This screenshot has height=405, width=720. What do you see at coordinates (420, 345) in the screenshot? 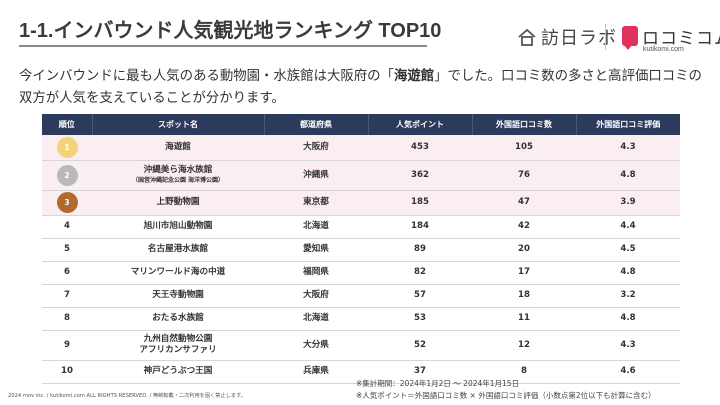
I see `points: 52` at bounding box center [420, 345].